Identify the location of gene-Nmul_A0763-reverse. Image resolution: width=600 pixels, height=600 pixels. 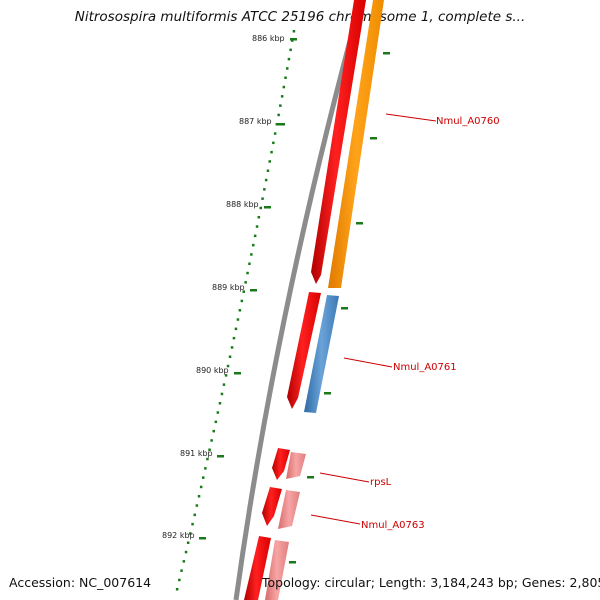
(289, 509).